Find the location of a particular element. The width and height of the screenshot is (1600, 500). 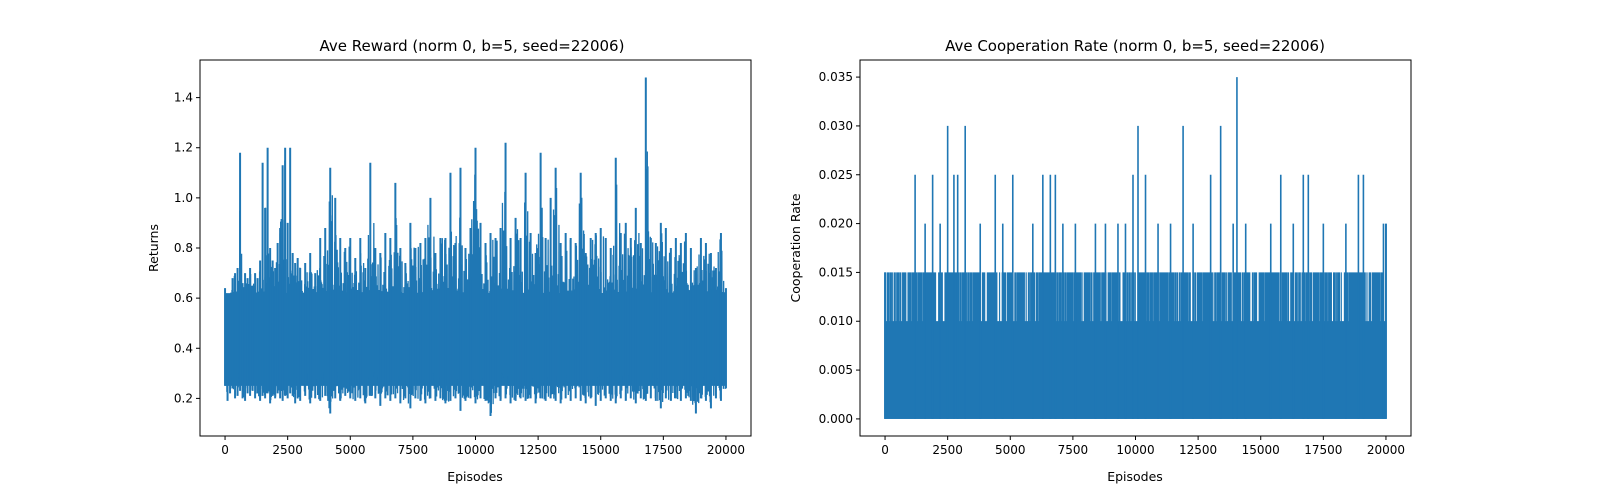

cooperation-y-tick-label: 0.015 is located at coordinates (836, 272).